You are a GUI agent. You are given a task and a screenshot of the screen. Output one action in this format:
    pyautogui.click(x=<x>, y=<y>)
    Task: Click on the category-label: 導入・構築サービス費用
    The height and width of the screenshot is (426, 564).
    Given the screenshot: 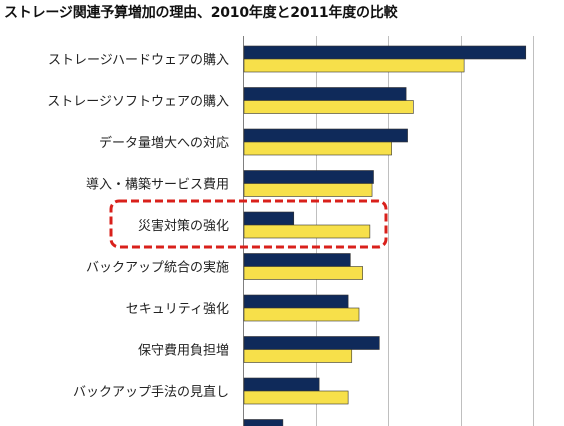 What is the action you would take?
    pyautogui.click(x=157, y=185)
    